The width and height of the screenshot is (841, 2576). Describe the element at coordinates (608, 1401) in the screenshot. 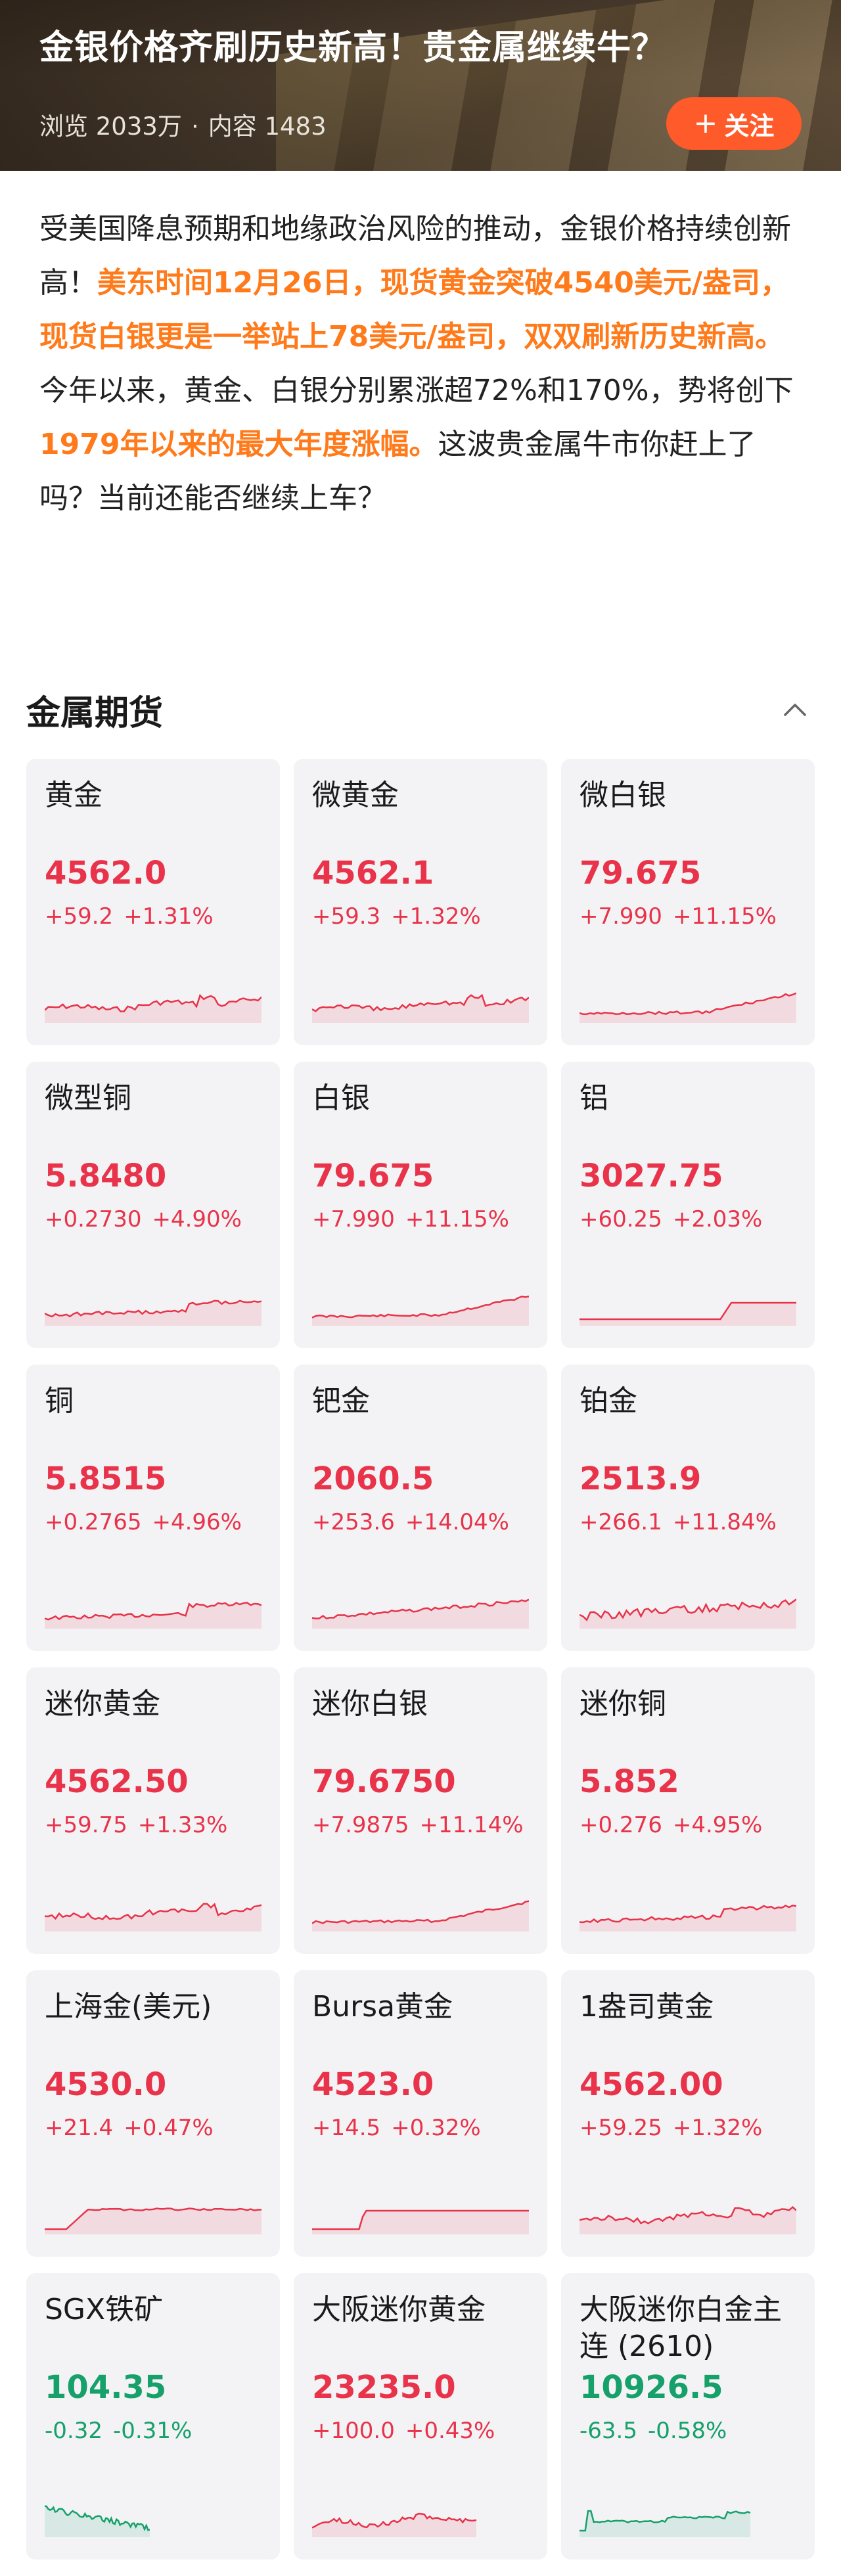

I see `futures-name: 铂金` at that location.